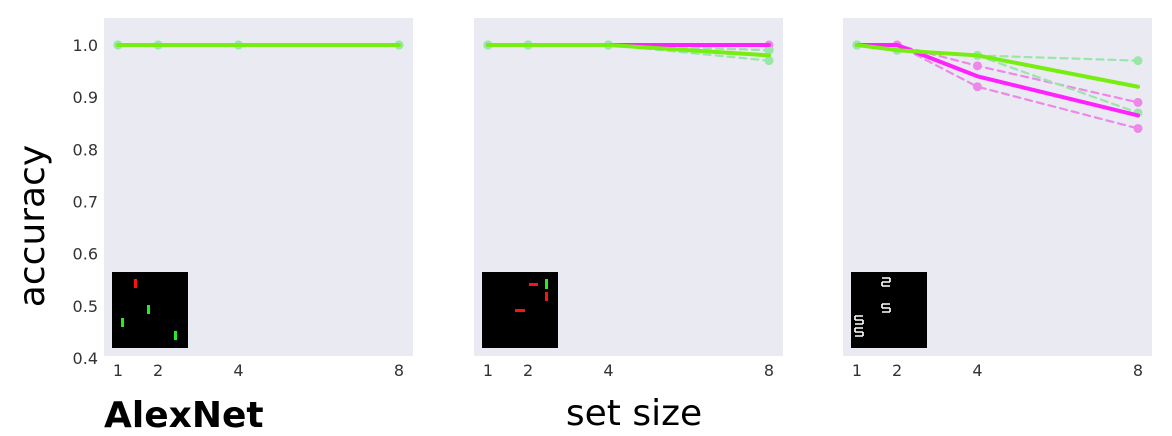 This screenshot has height=436, width=1172. I want to click on model-label: AlexNet, so click(184, 415).